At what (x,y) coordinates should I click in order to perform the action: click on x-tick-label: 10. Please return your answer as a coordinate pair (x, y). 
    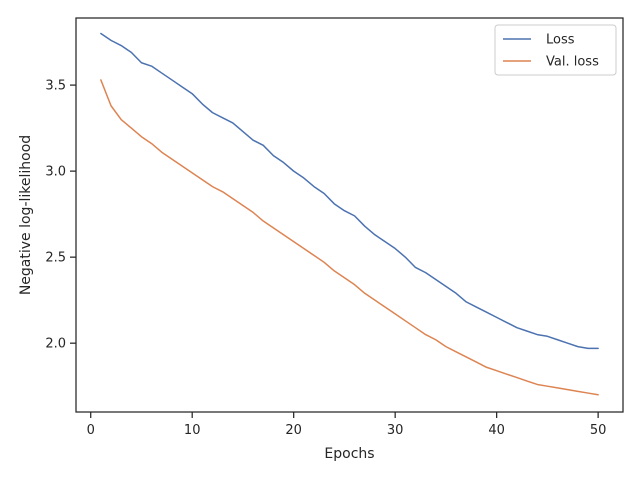
    Looking at the image, I should click on (192, 430).